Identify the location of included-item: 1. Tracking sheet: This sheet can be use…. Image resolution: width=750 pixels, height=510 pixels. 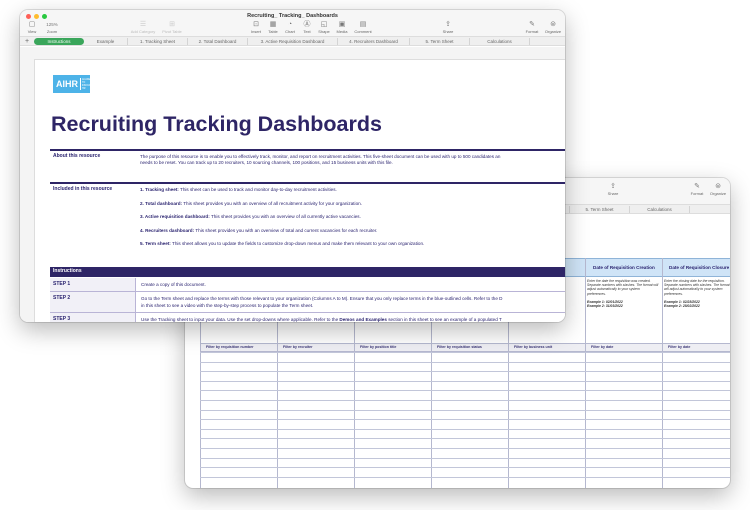
(238, 189).